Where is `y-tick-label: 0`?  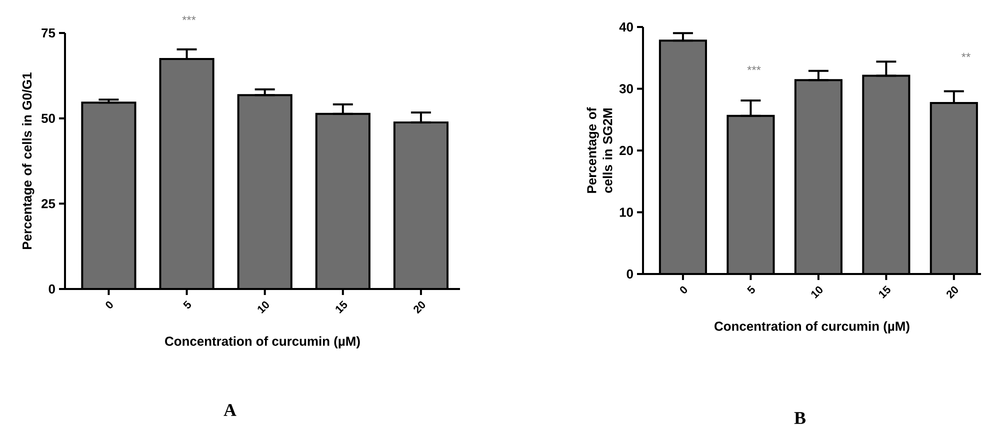 y-tick-label: 0 is located at coordinates (629, 274).